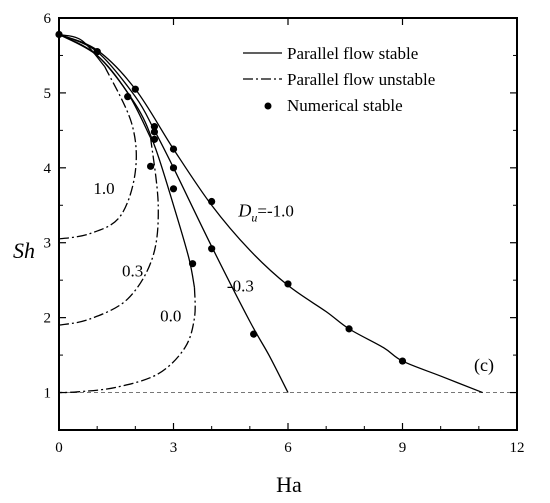 Image resolution: width=550 pixels, height=503 pixels. Describe the element at coordinates (193, 252) in the screenshot. I see `curve-annotations: Du=-1.0 -0.3 0.0 0.3 1.0` at that location.